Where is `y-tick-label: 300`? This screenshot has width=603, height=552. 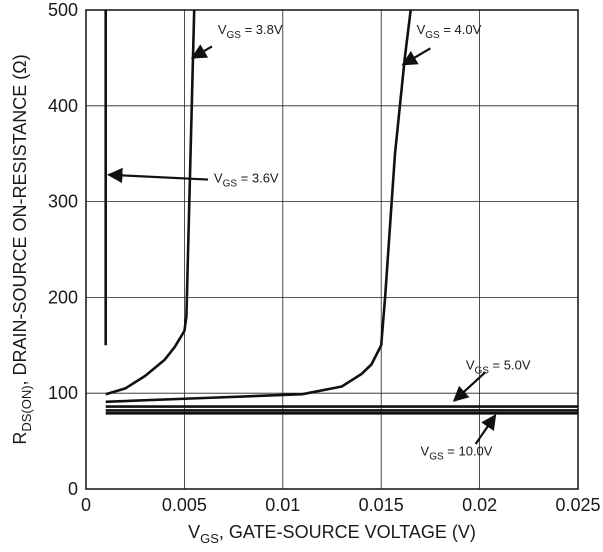
y-tick-label: 300 is located at coordinates (63, 202).